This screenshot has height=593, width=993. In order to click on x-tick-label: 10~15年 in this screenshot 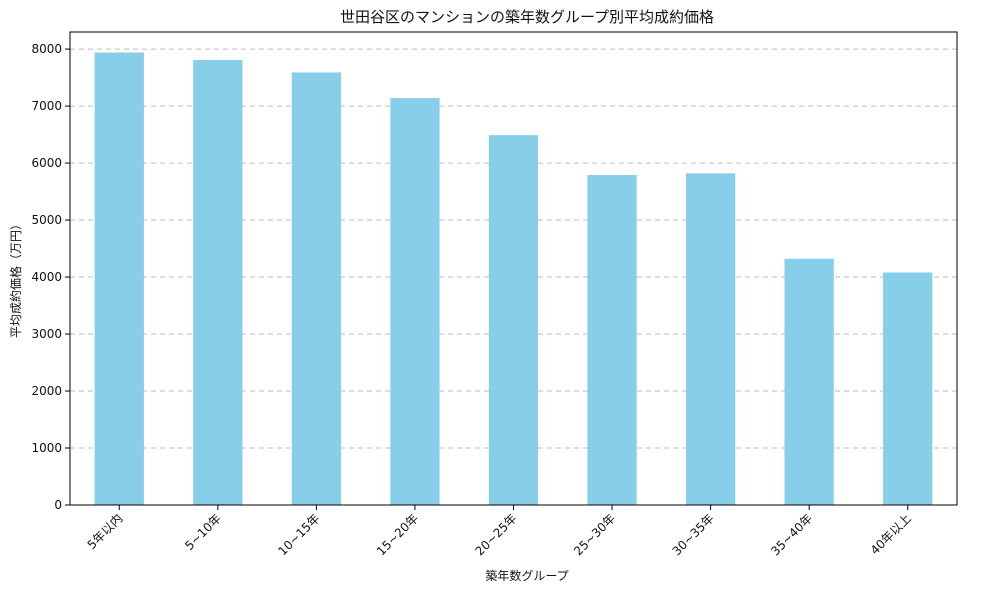, I will do `click(298, 534)`.